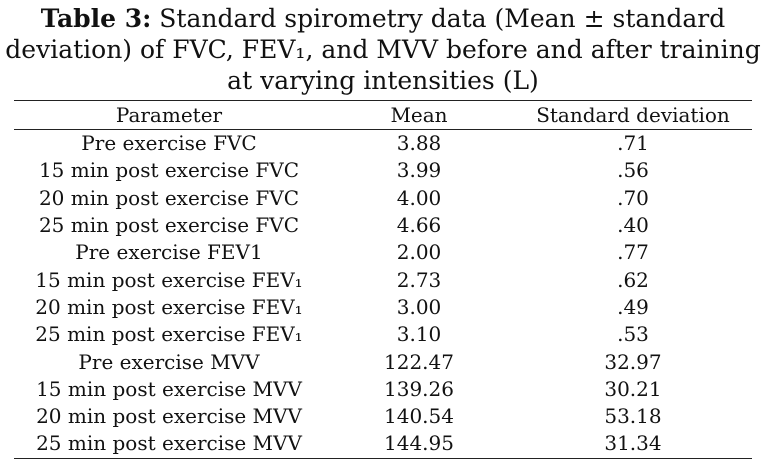 This screenshot has height=471, width=766. What do you see at coordinates (419, 197) in the screenshot?
I see `mean-cell: 4.00` at bounding box center [419, 197].